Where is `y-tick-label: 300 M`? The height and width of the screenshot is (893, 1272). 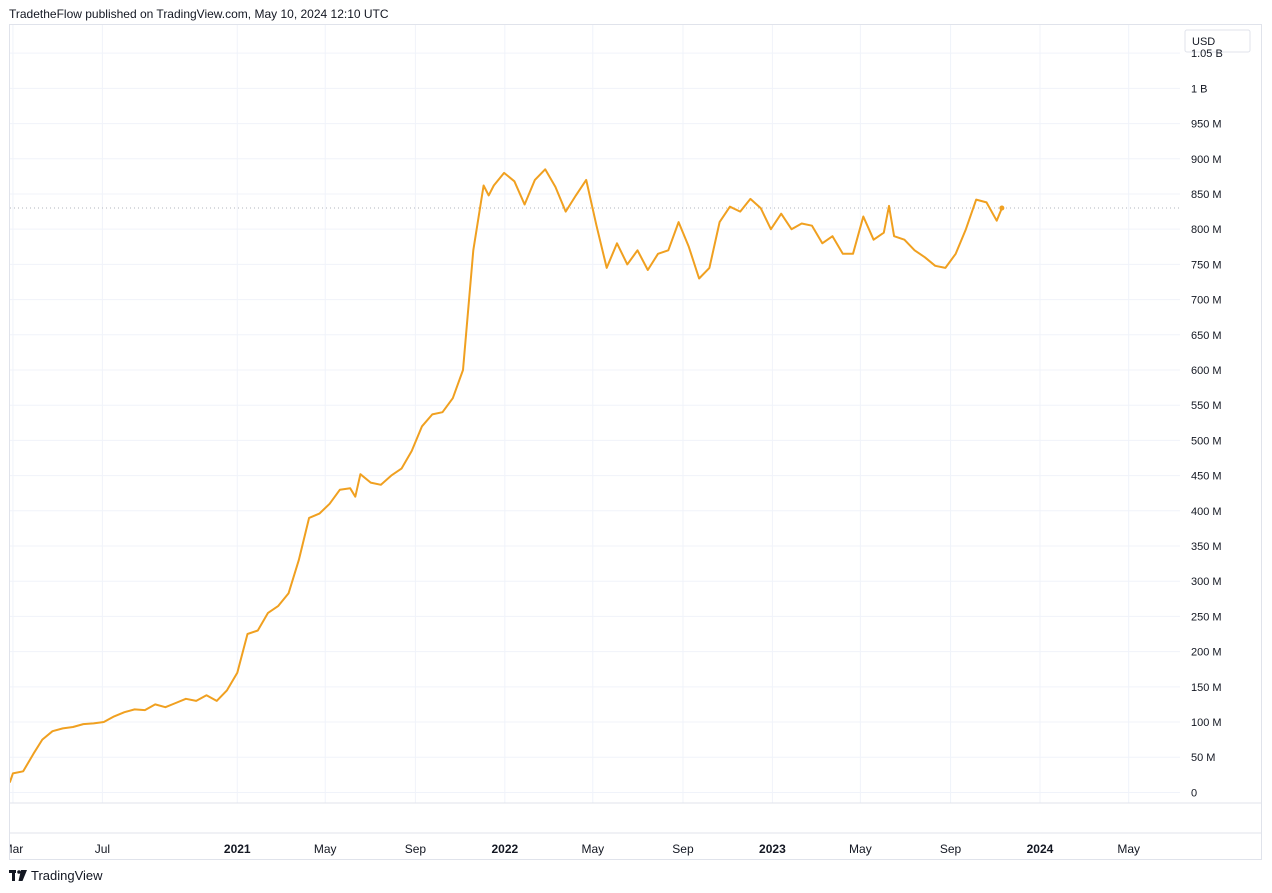 y-tick-label: 300 M is located at coordinates (1206, 582).